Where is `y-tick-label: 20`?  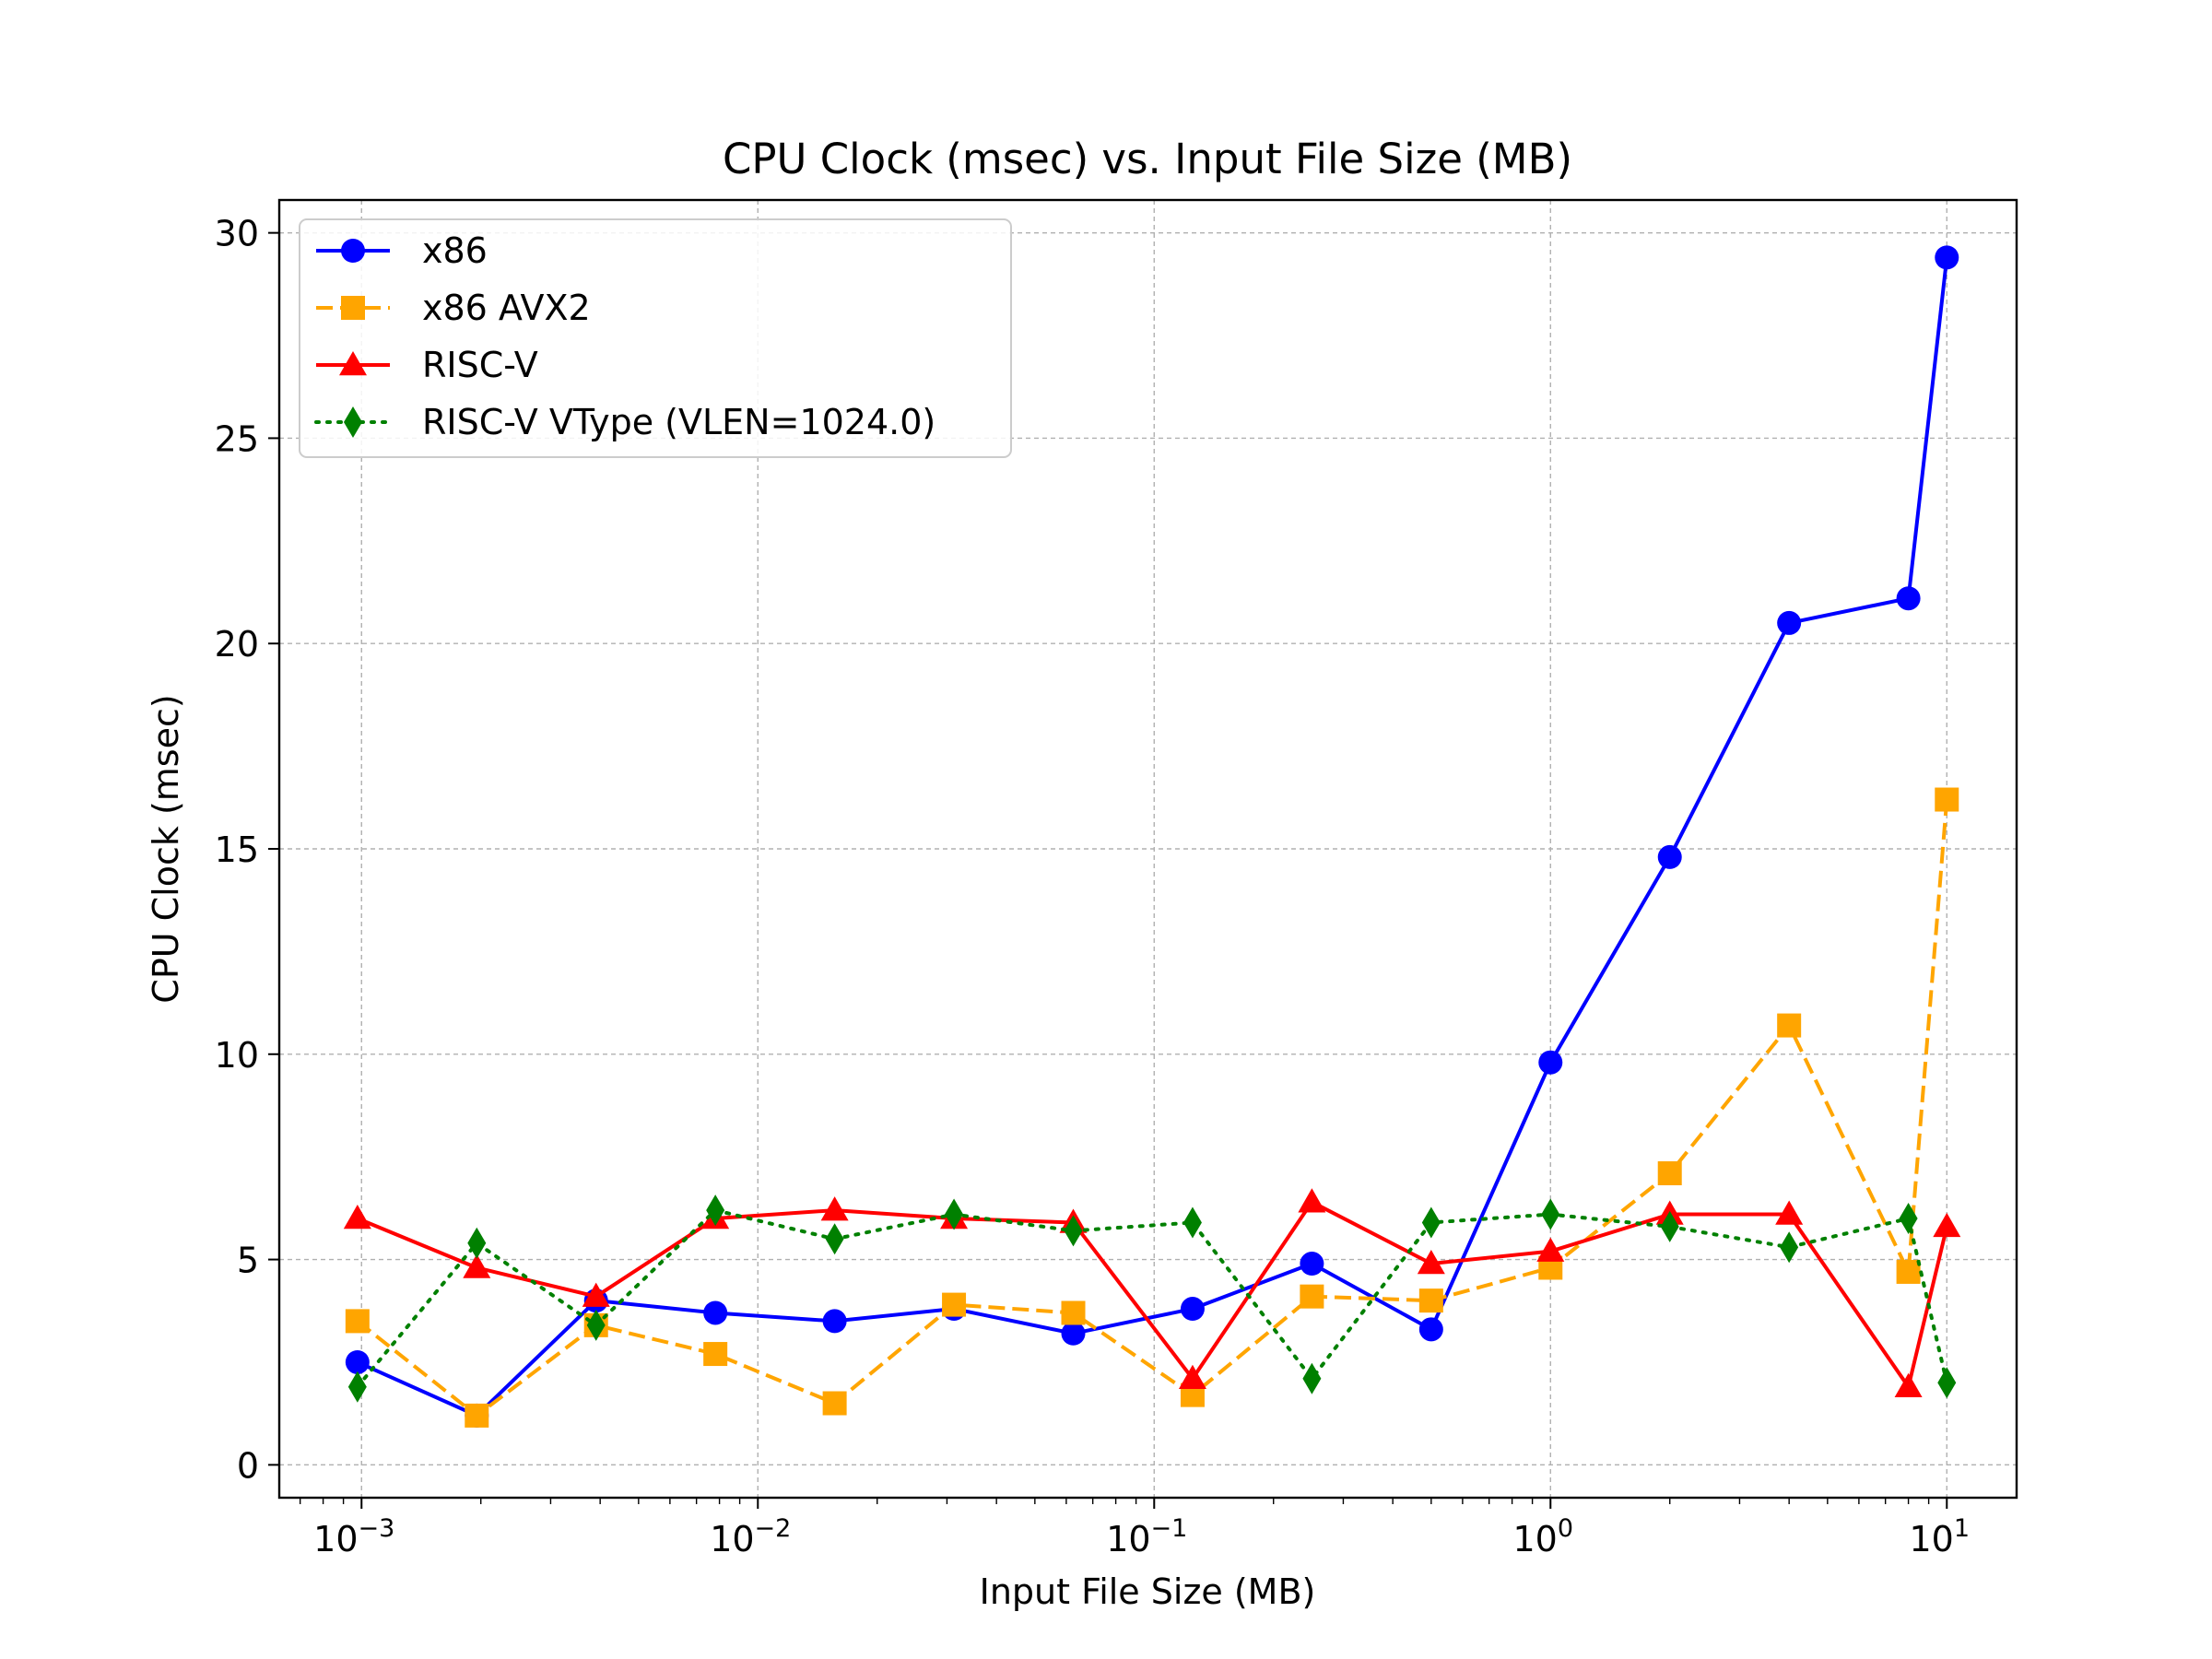 y-tick-label: 20 is located at coordinates (237, 644).